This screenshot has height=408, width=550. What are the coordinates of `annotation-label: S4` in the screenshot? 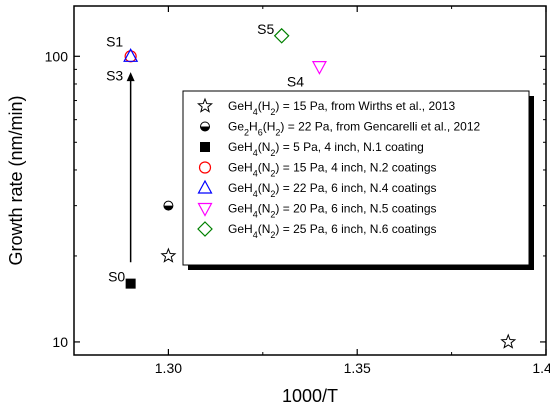 It's located at (295, 82).